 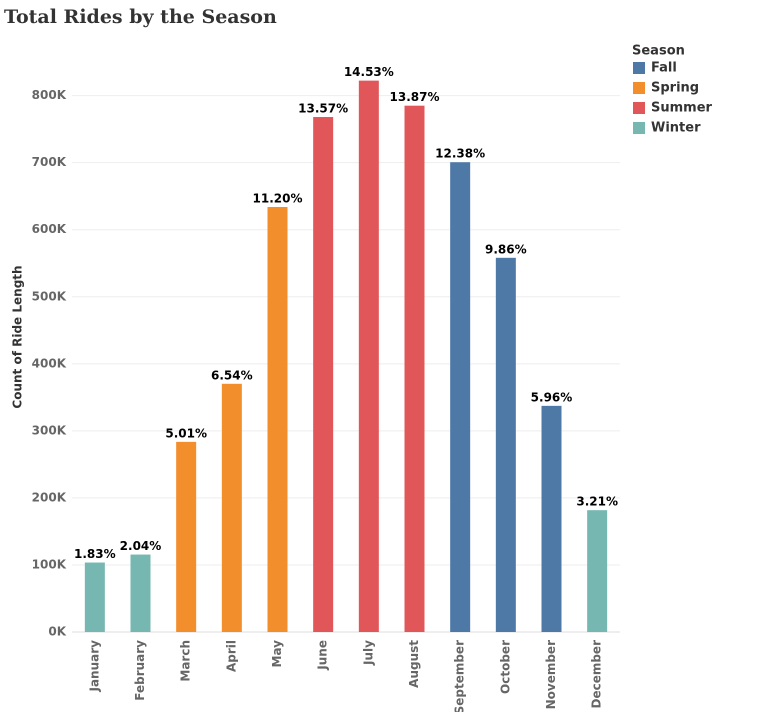 I want to click on x-tick-label: October, so click(x=505, y=667).